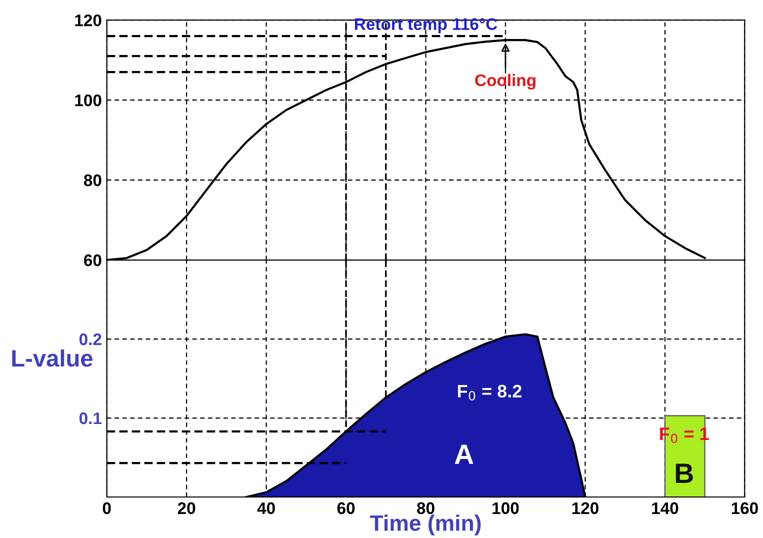  What do you see at coordinates (93, 260) in the screenshot?
I see `y-tick-label: 60` at bounding box center [93, 260].